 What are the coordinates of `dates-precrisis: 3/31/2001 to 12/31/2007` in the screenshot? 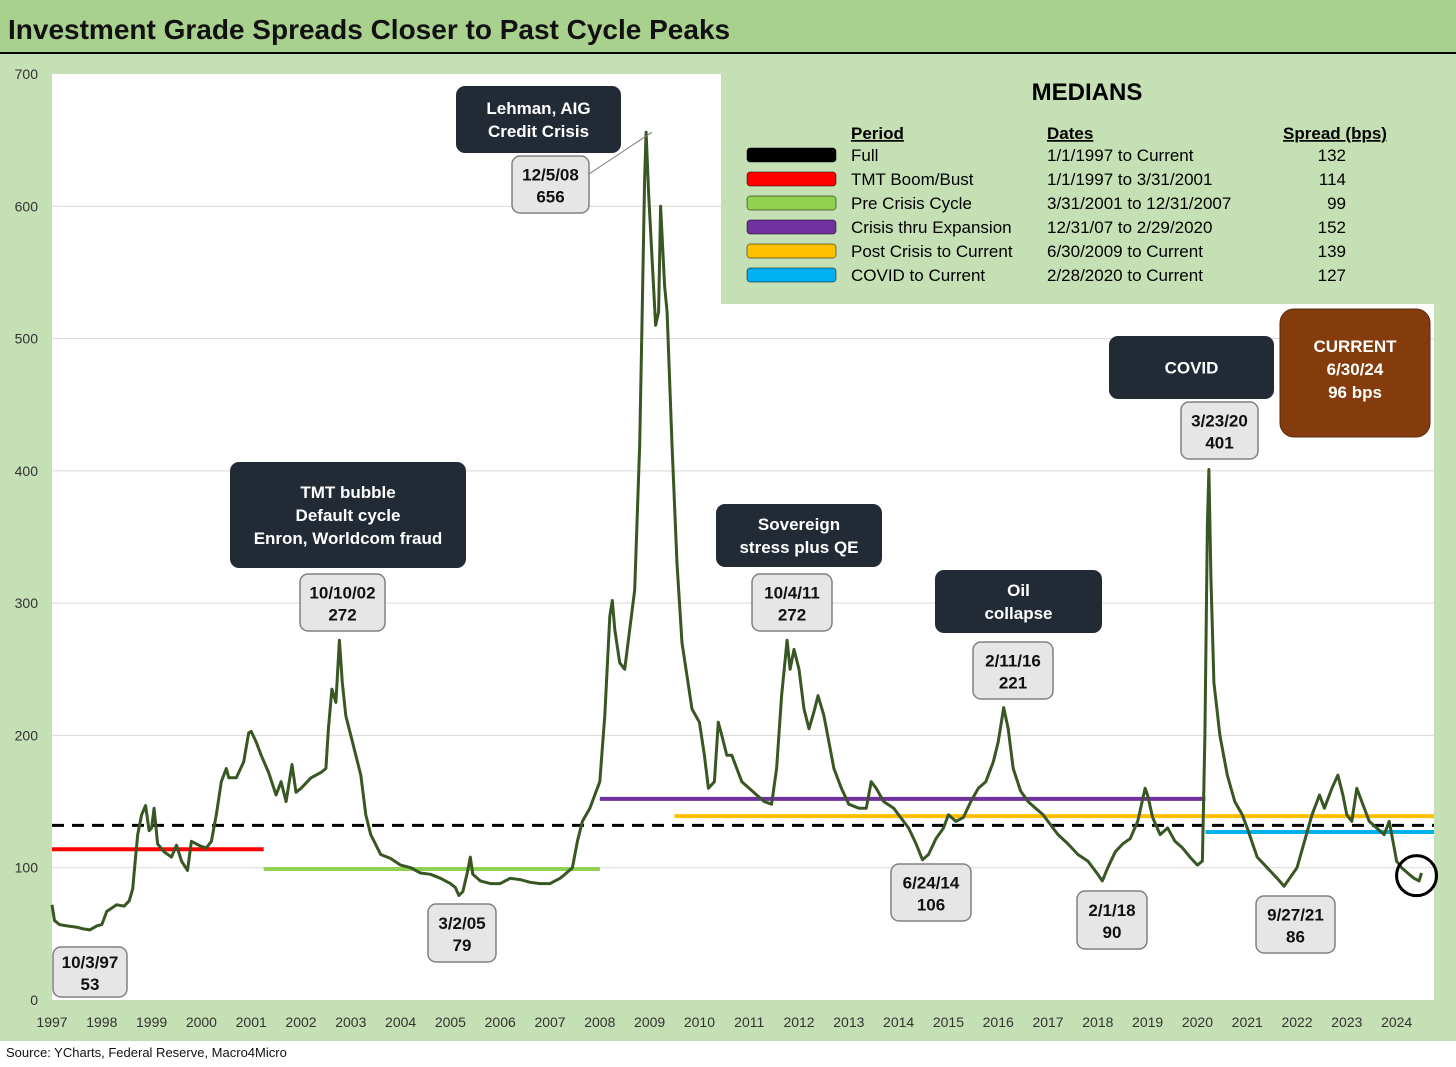 It's located at (1139, 203).